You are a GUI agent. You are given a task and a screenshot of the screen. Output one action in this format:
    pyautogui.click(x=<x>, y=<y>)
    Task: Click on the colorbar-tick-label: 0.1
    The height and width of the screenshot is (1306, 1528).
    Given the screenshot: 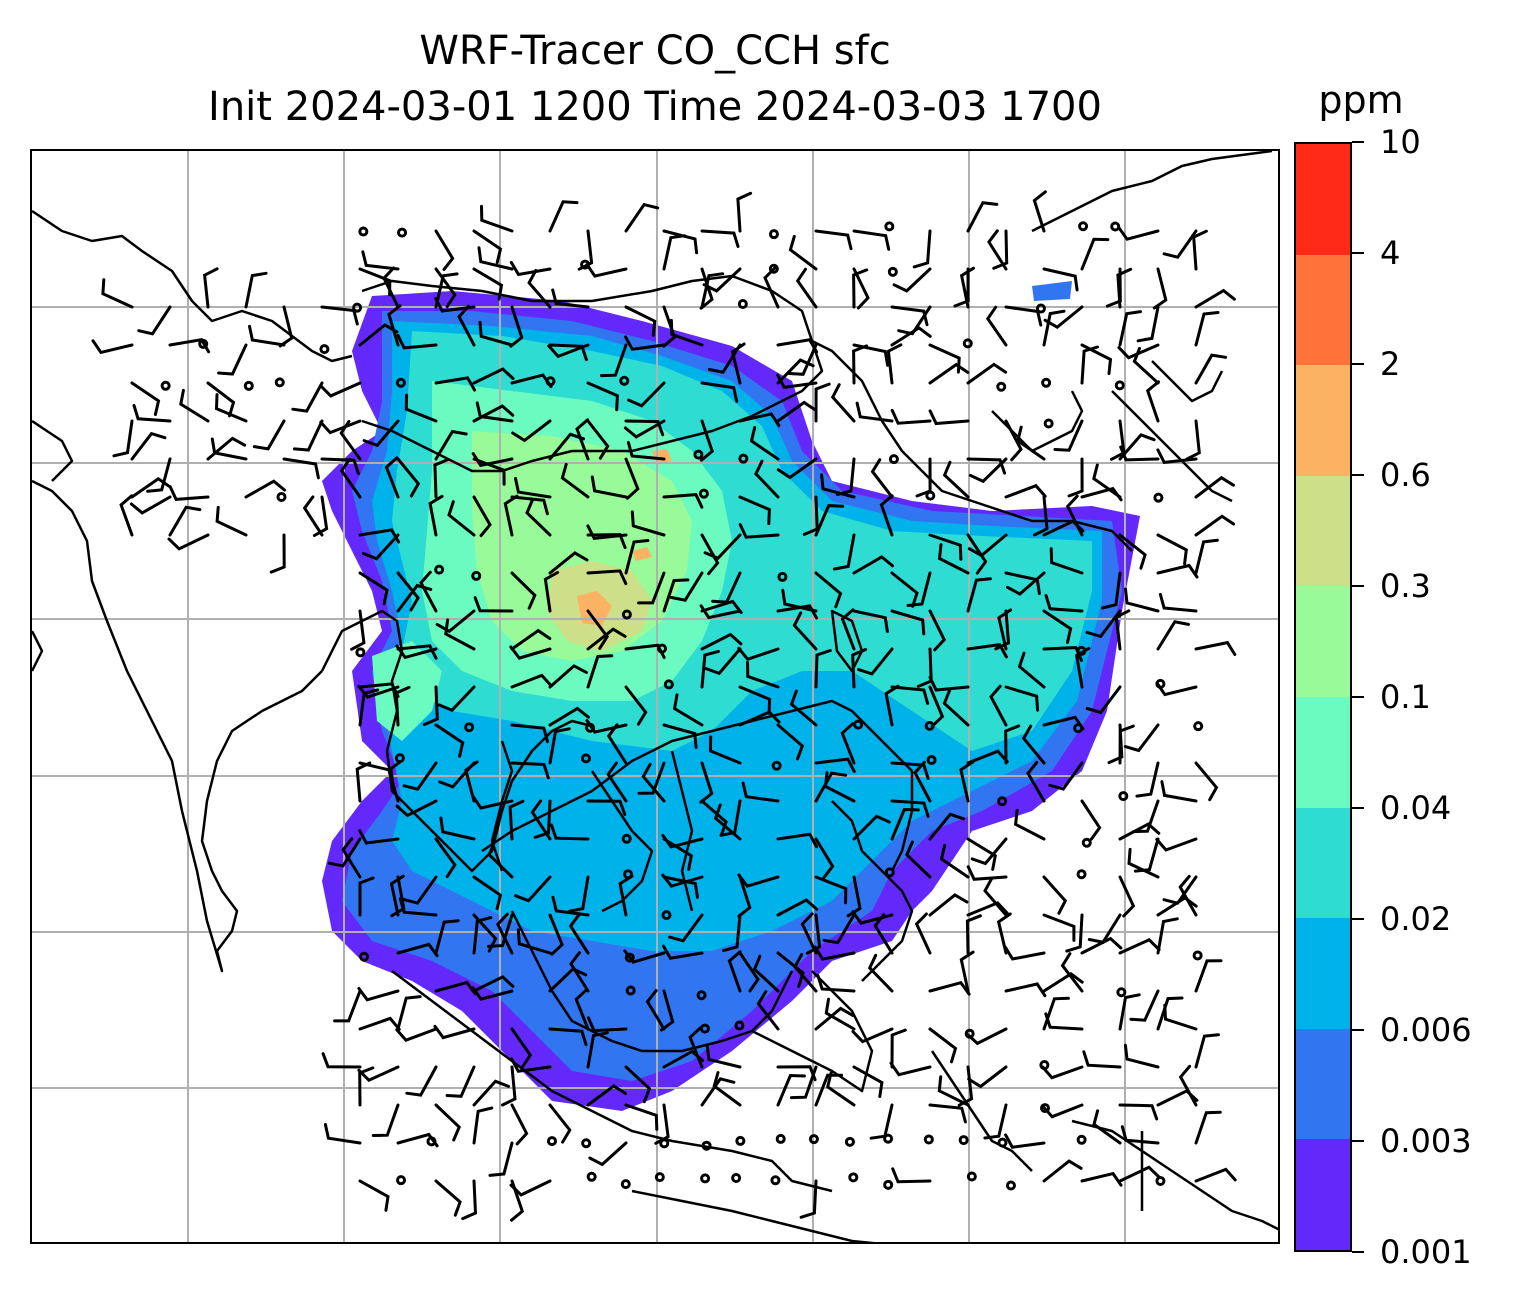 What is the action you would take?
    pyautogui.click(x=1405, y=697)
    